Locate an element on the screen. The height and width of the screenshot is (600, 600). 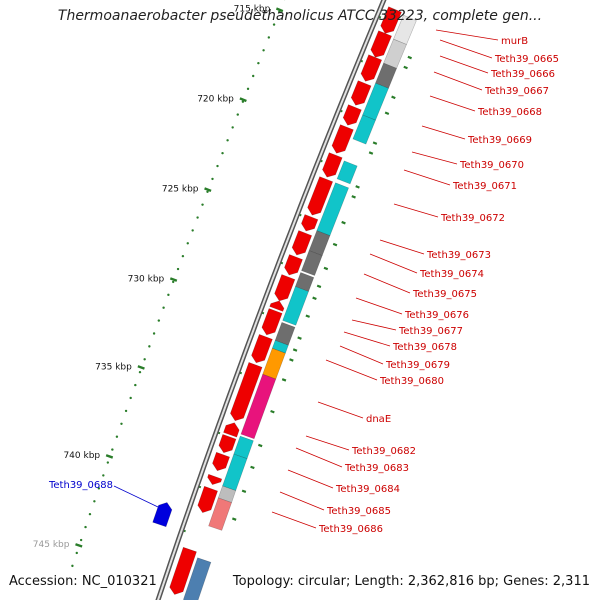
kbp-label: 745 kbp is located at coordinates (51, 545).